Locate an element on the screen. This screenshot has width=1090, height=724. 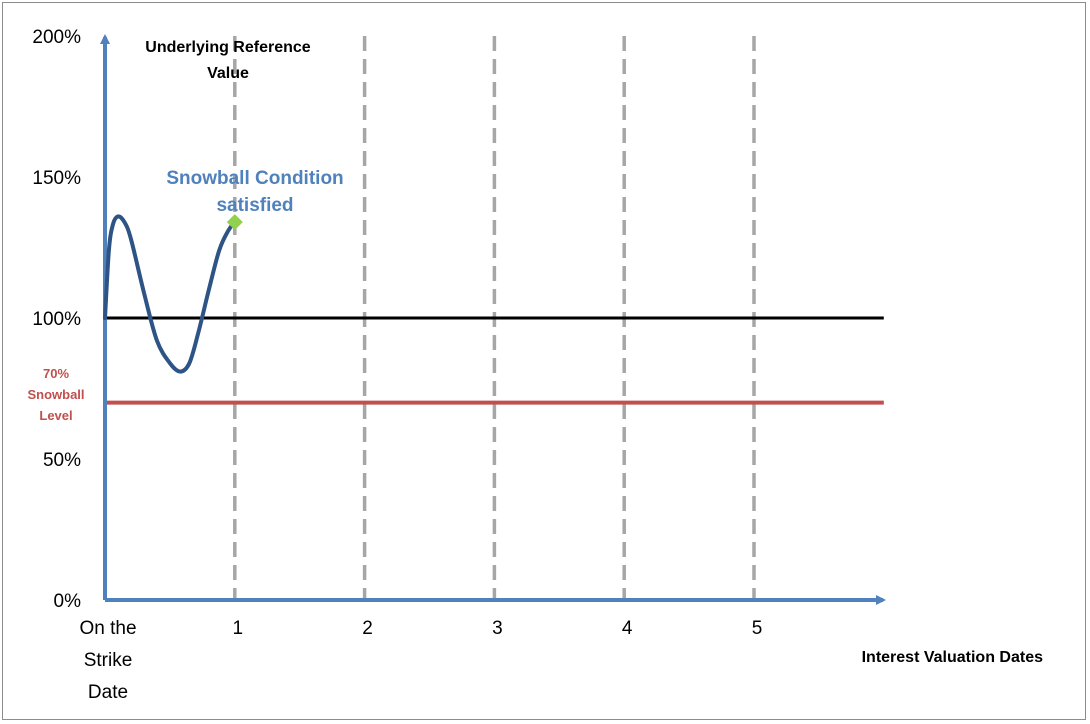
y-tick-label: 200% is located at coordinates (56, 37).